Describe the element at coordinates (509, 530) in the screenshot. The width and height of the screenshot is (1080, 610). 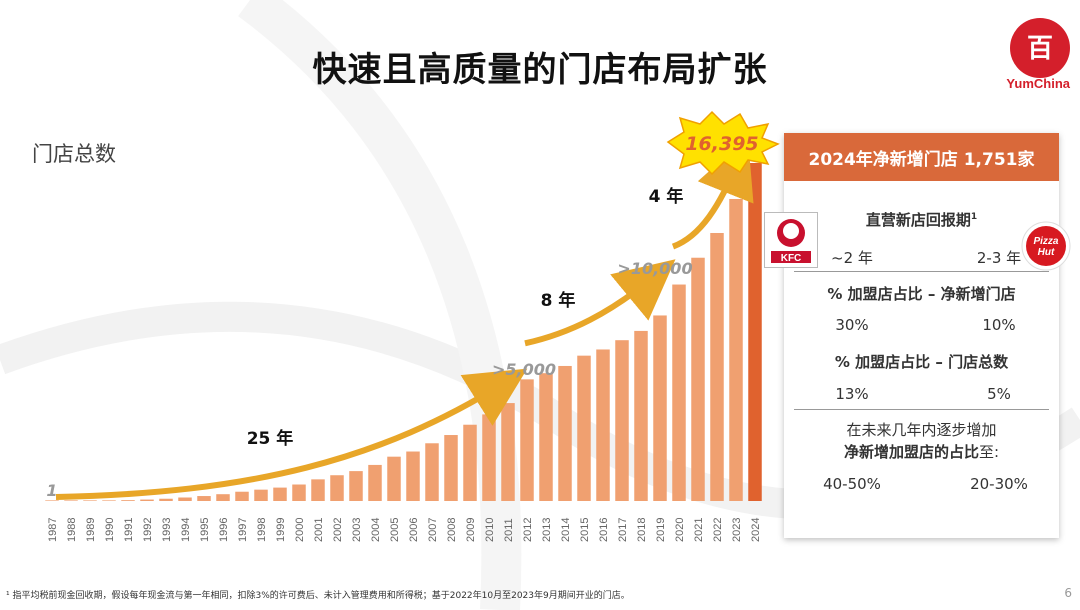
I see `x-tick-label: 2011` at that location.